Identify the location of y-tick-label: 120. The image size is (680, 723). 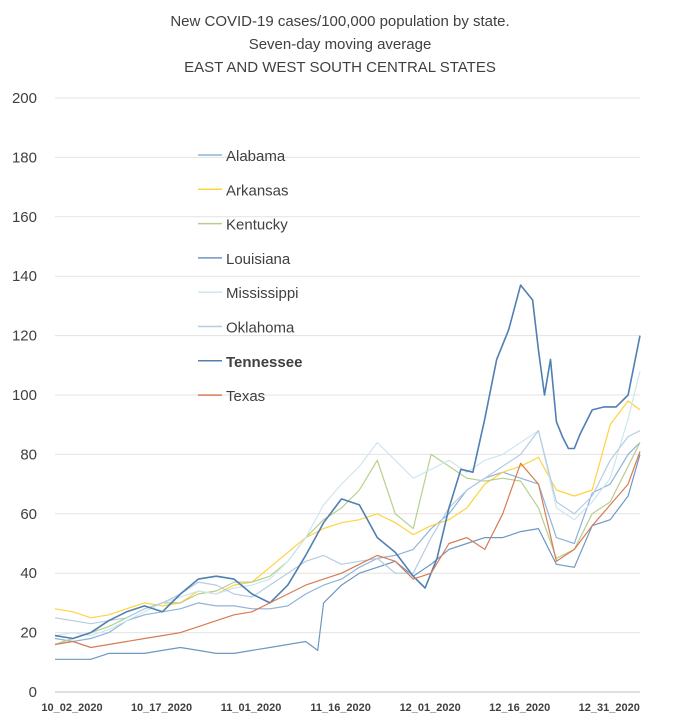
(24, 336).